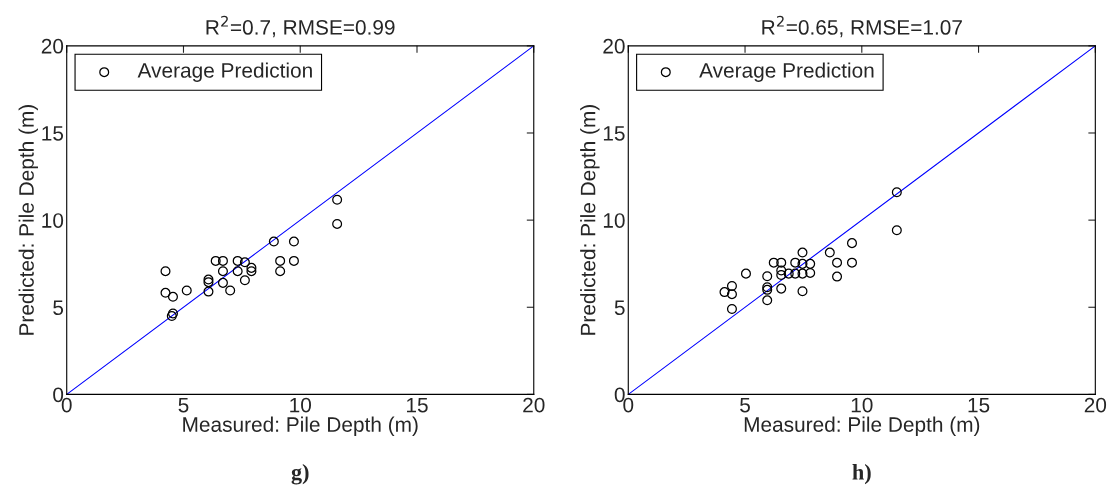  What do you see at coordinates (862, 26) in the screenshot?
I see `chart-title: R$^{2}$=0.65, RMSE=1.07` at bounding box center [862, 26].